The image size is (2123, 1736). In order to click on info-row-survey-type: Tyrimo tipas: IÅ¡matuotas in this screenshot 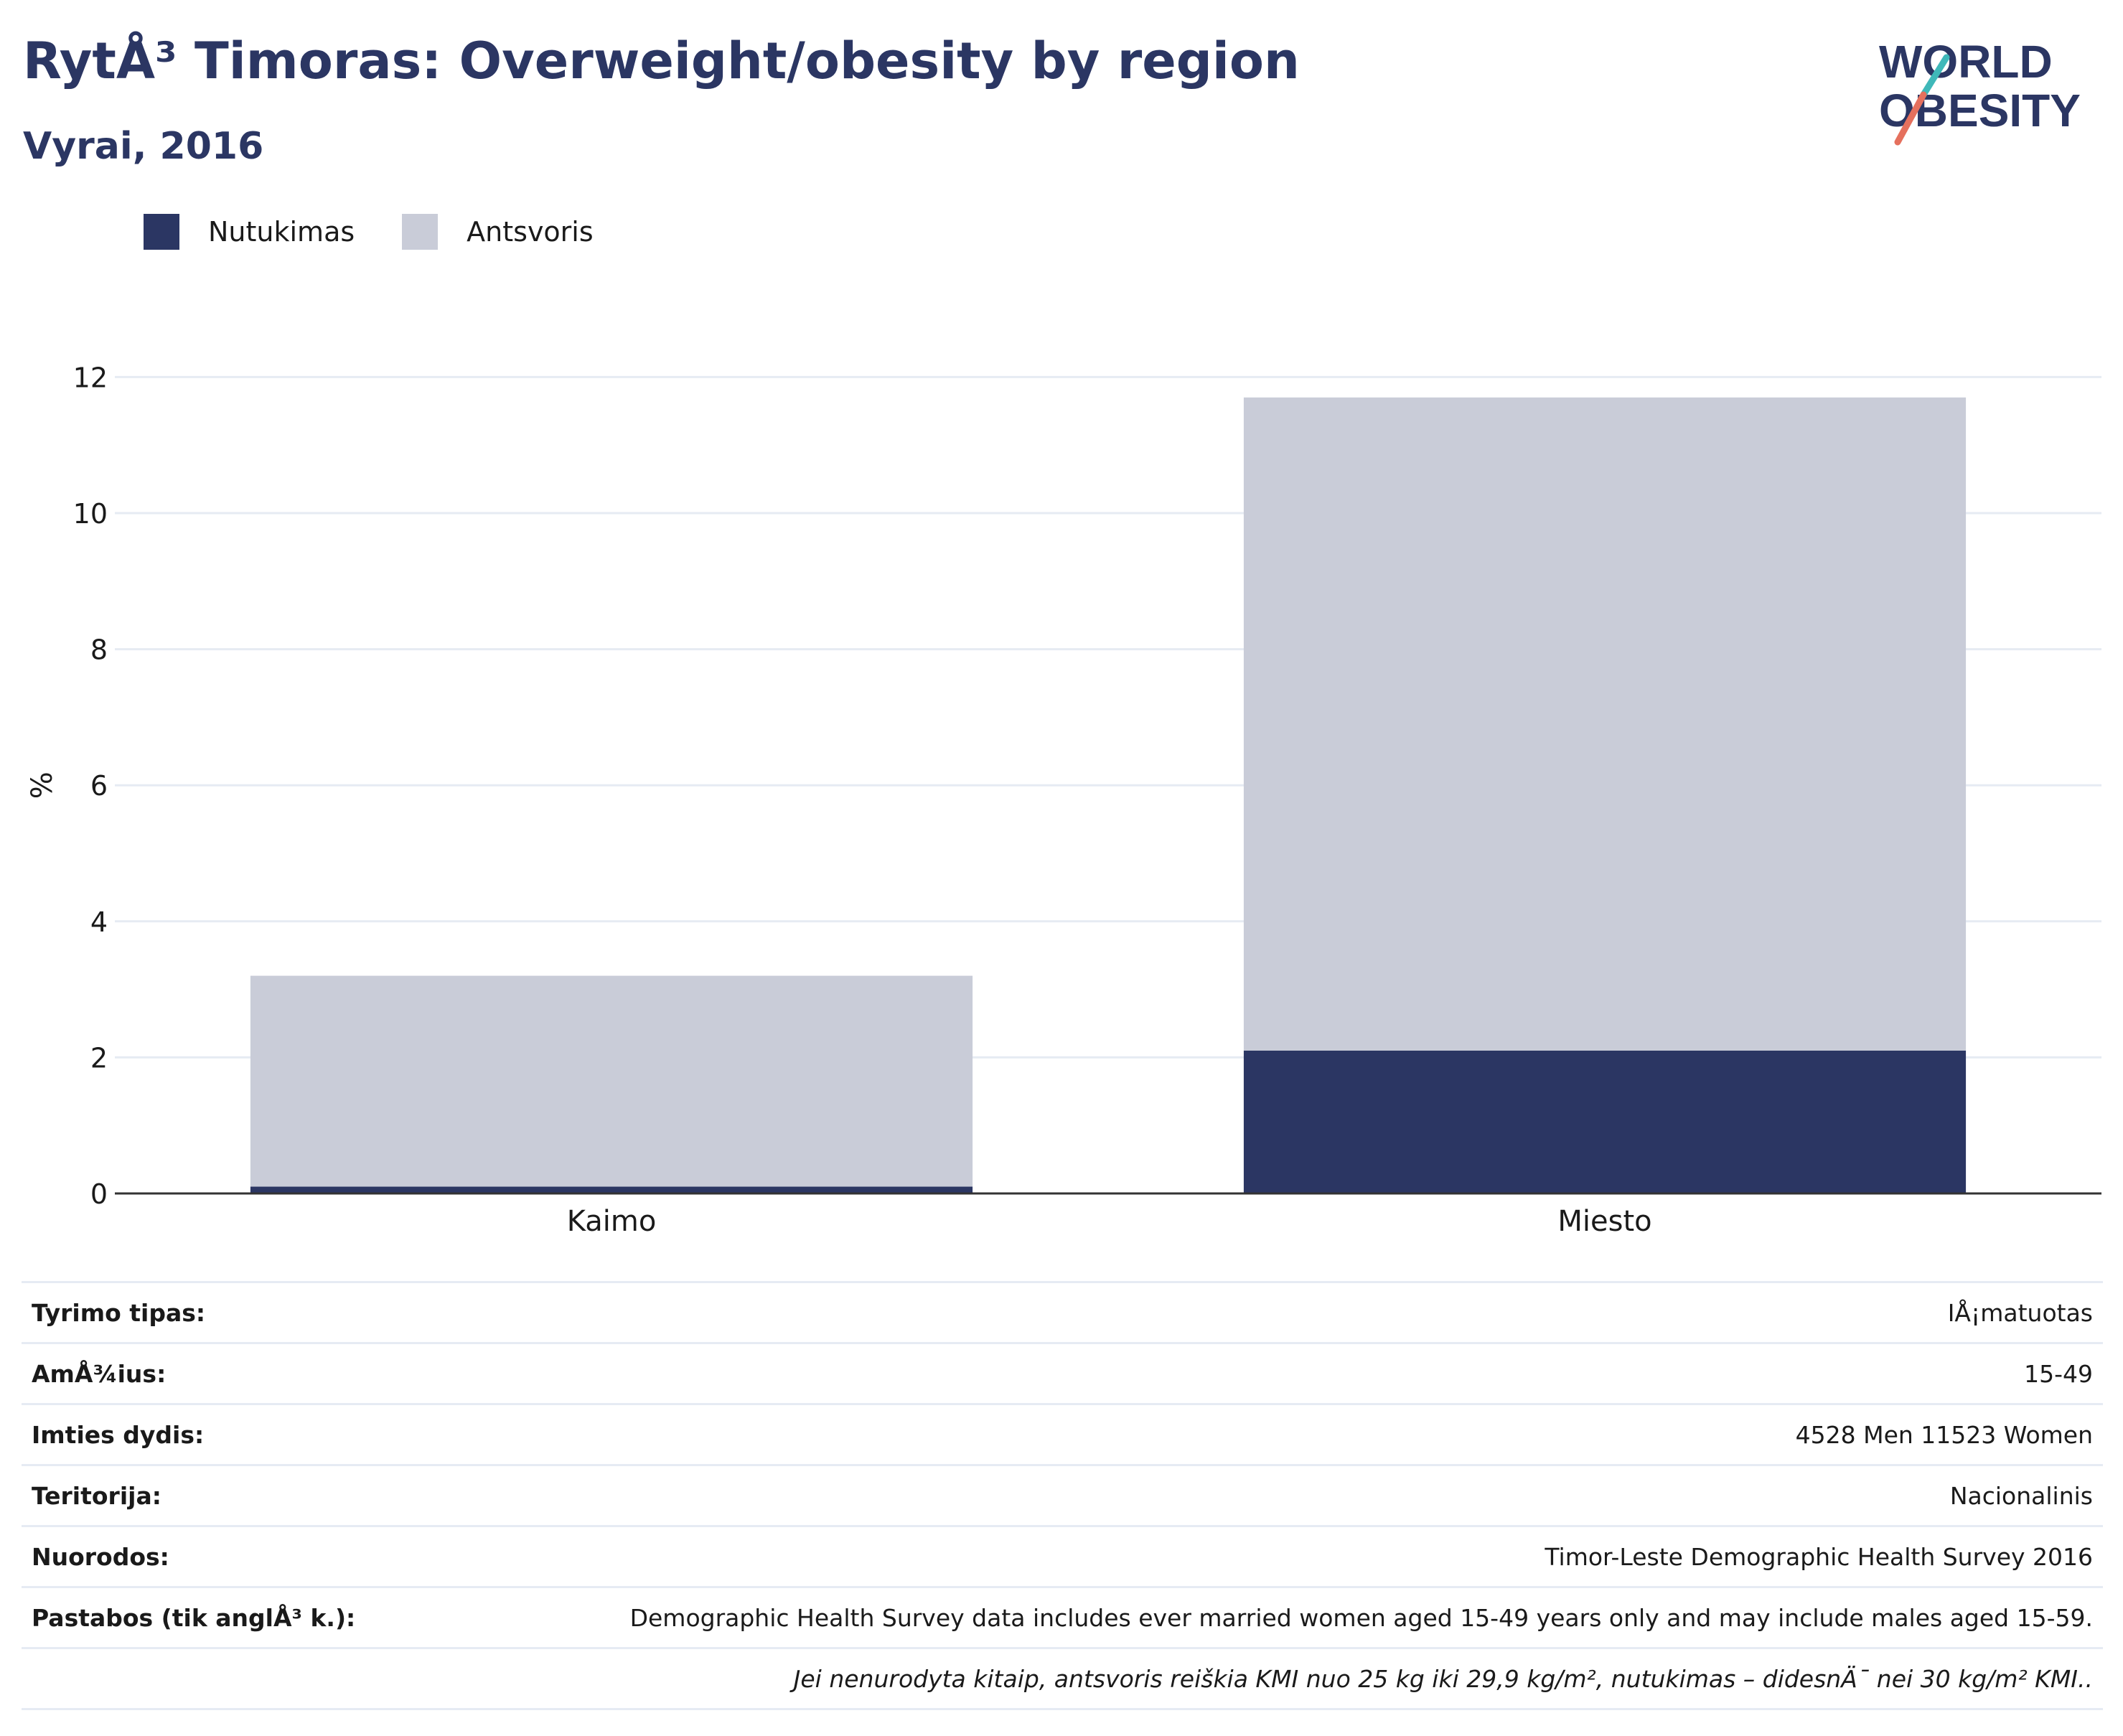, I will do `click(1062, 1312)`.